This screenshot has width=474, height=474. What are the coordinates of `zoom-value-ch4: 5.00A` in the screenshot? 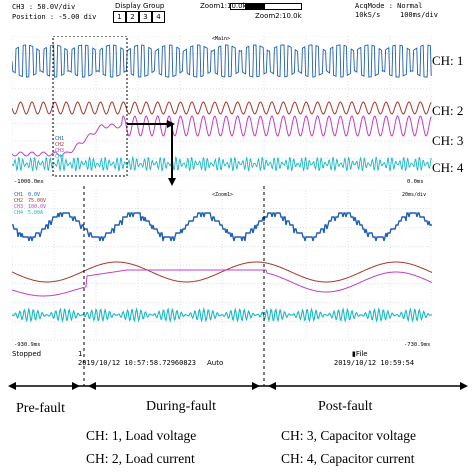 It's located at (35, 213).